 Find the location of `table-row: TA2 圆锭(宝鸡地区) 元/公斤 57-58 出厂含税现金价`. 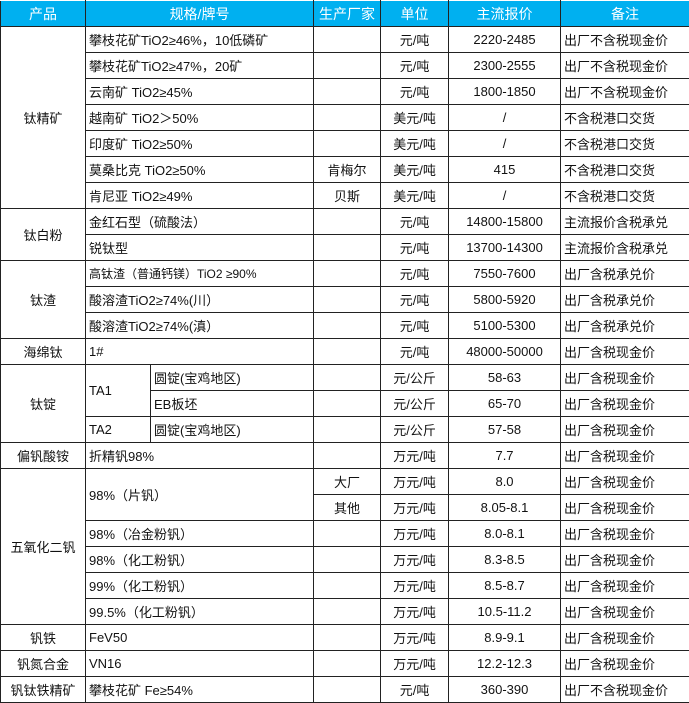

table-row: TA2 圆锭(宝鸡地区) 元/公斤 57-58 出厂含税现金价 is located at coordinates (345, 429).